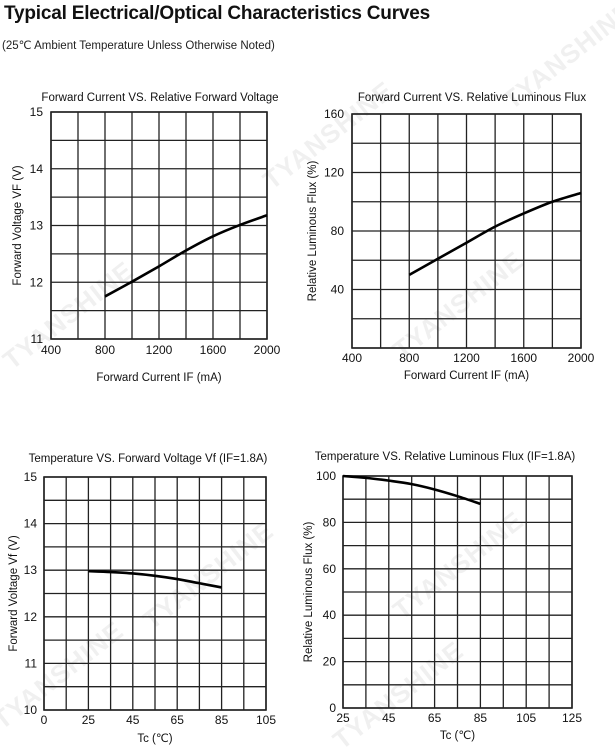 This screenshot has width=615, height=756. What do you see at coordinates (572, 718) in the screenshot?
I see `x-tick-label: 125` at bounding box center [572, 718].